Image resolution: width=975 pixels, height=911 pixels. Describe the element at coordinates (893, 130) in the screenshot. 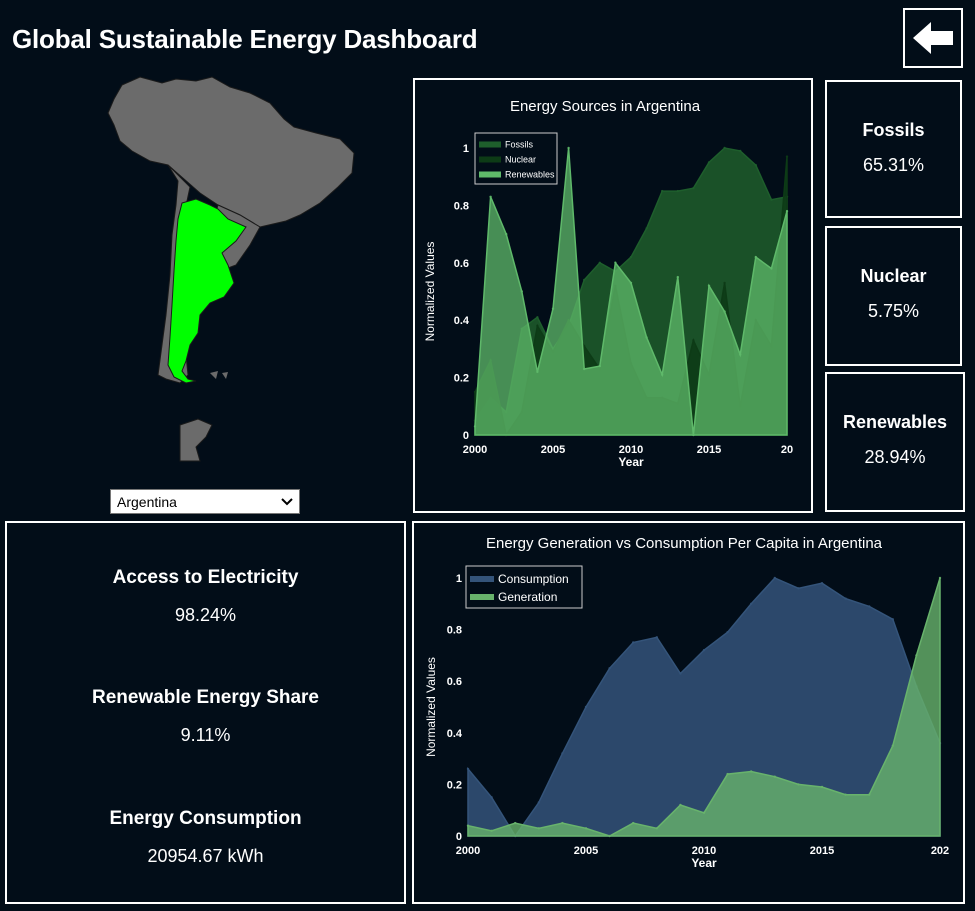

I see `stat-label: Fossils` at that location.